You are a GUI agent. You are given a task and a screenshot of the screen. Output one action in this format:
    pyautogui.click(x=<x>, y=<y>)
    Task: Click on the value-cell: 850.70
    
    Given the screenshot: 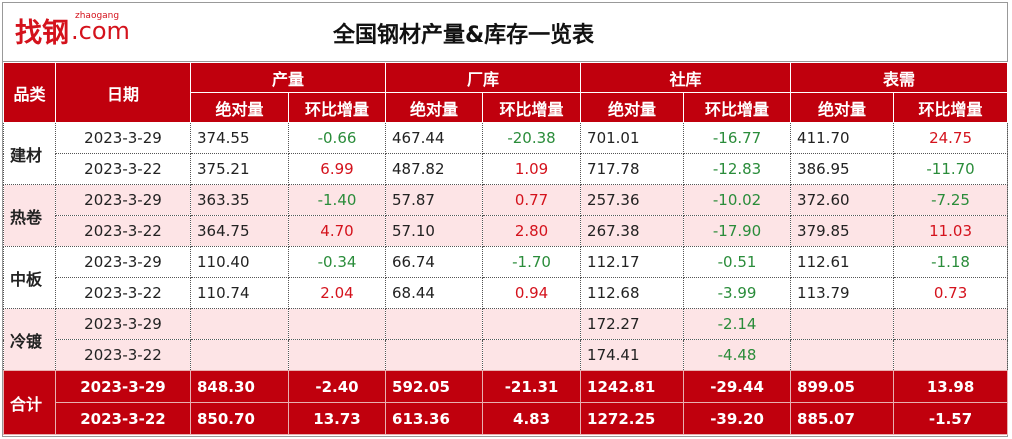 What is the action you would take?
    pyautogui.click(x=239, y=418)
    